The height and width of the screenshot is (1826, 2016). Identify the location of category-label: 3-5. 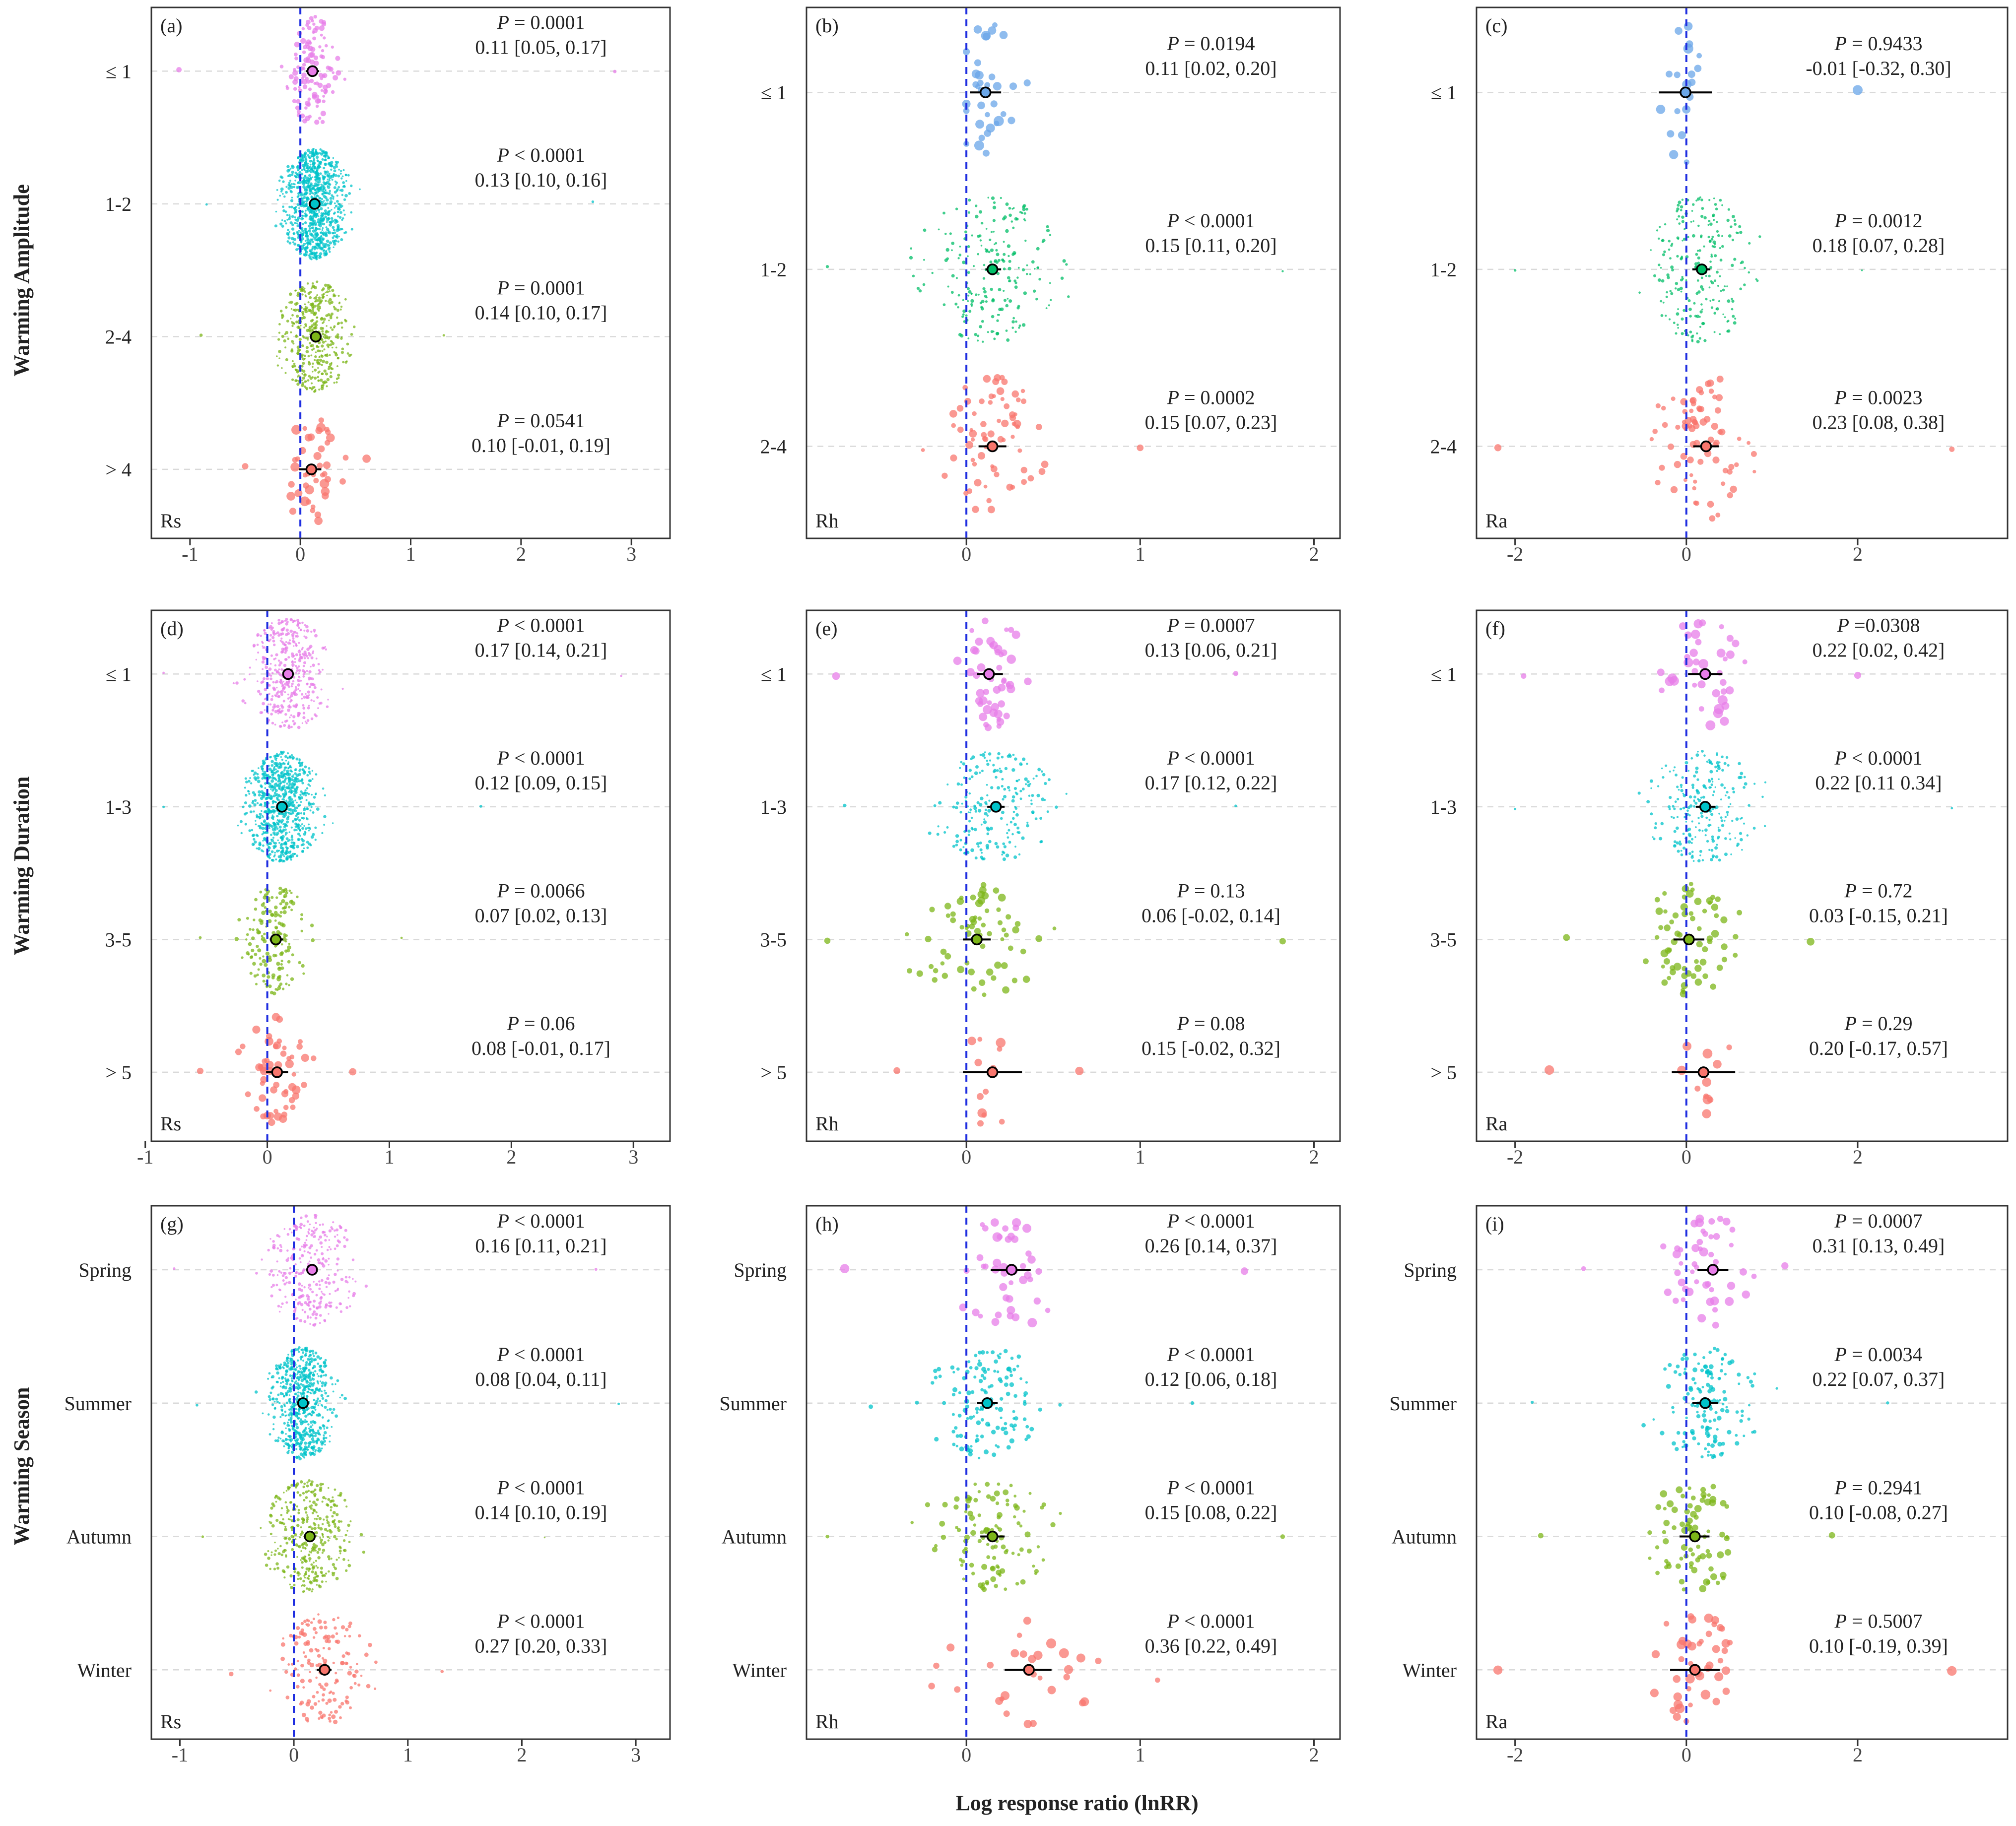
(119, 939).